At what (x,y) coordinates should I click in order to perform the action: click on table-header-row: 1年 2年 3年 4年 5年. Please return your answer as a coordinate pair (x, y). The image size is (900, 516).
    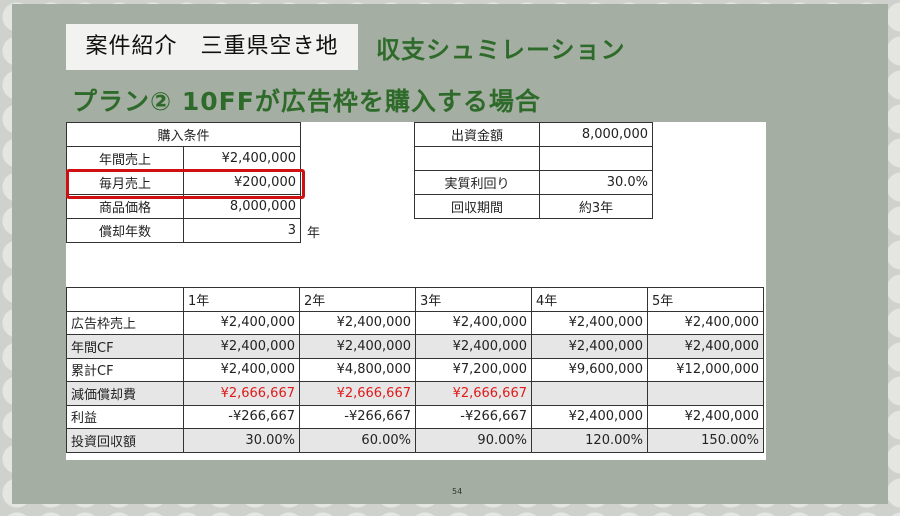
    Looking at the image, I should click on (415, 299).